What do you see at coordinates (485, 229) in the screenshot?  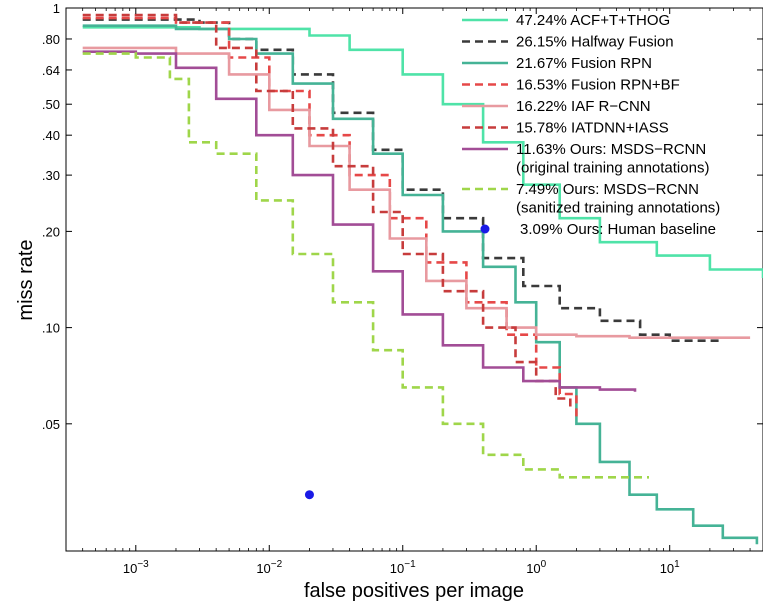 I see `legend-marker-human` at bounding box center [485, 229].